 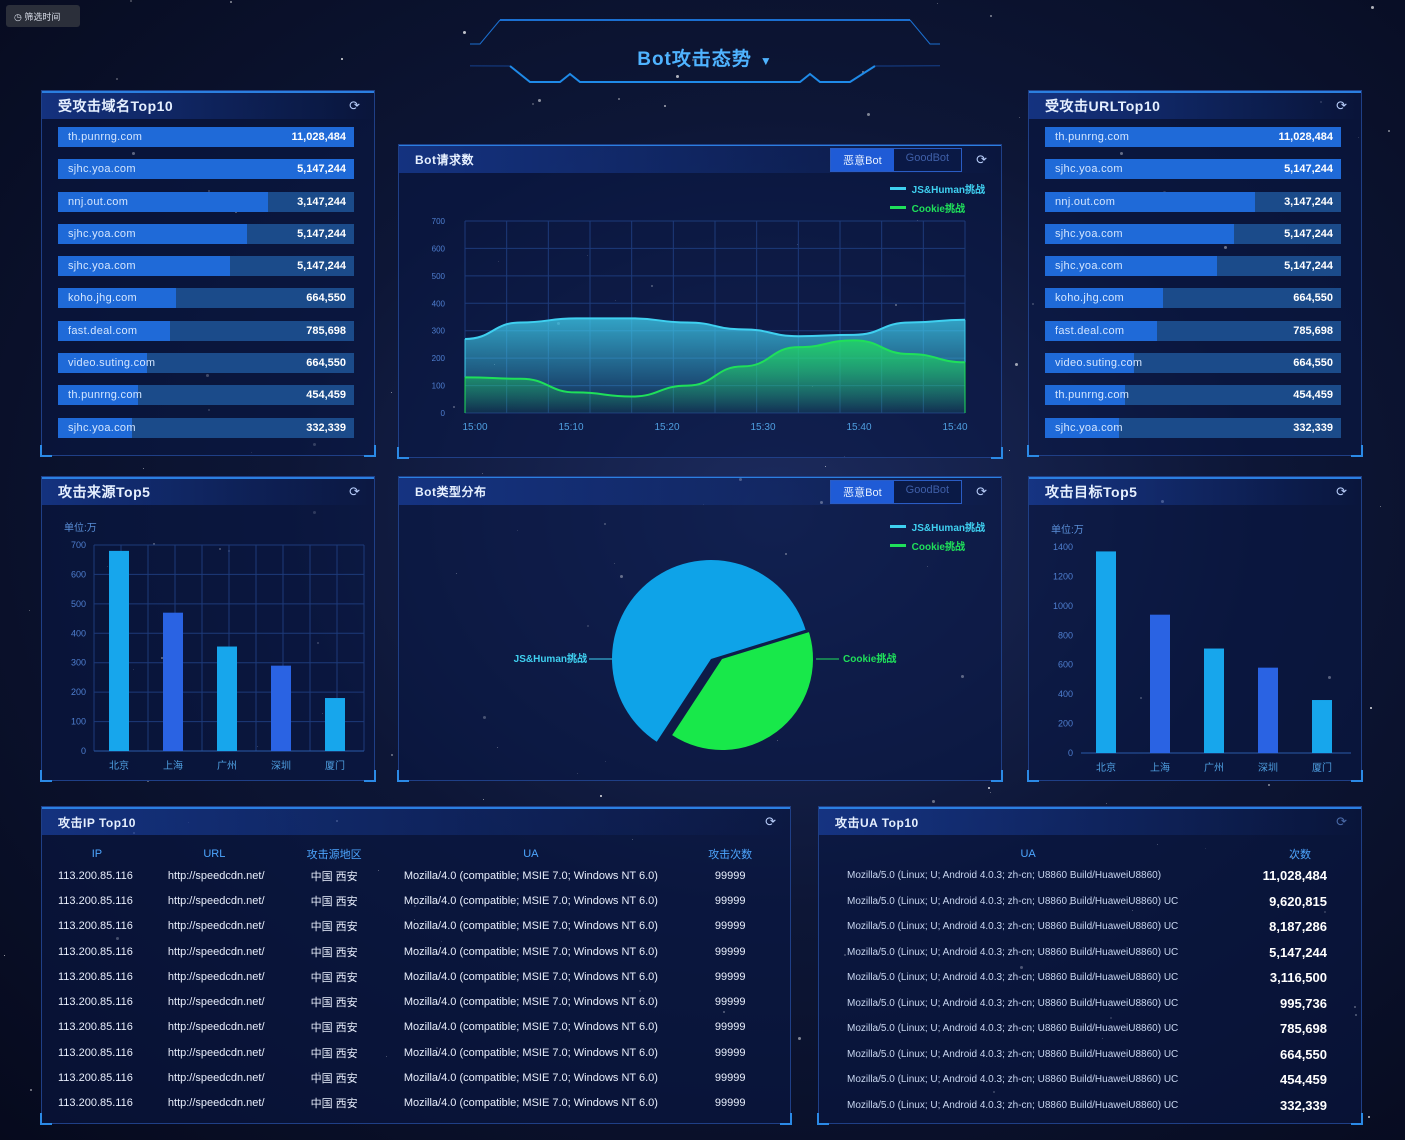 I want to click on item-value: 785,698, so click(x=1313, y=330).